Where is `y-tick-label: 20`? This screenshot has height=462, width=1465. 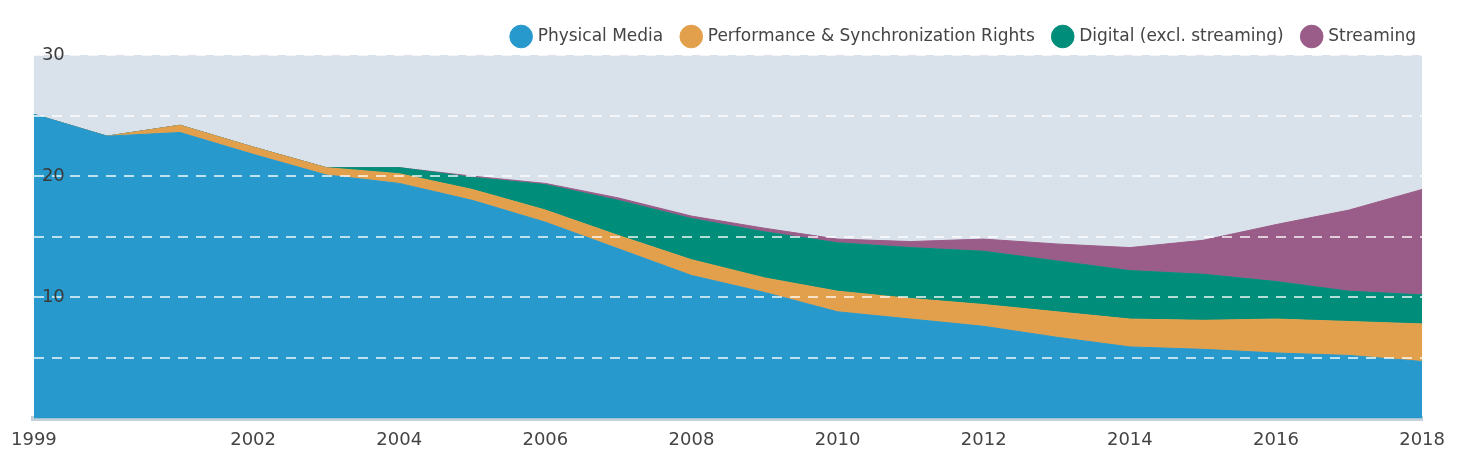
y-tick-label: 20 is located at coordinates (53, 174).